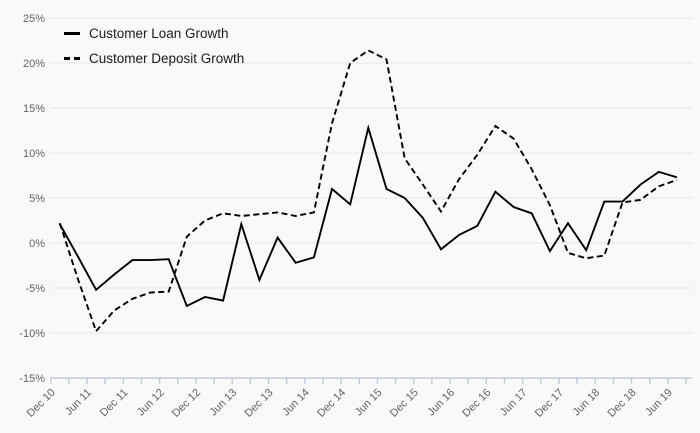  What do you see at coordinates (72, 58) in the screenshot?
I see `dashed-line-swatch-icon` at bounding box center [72, 58].